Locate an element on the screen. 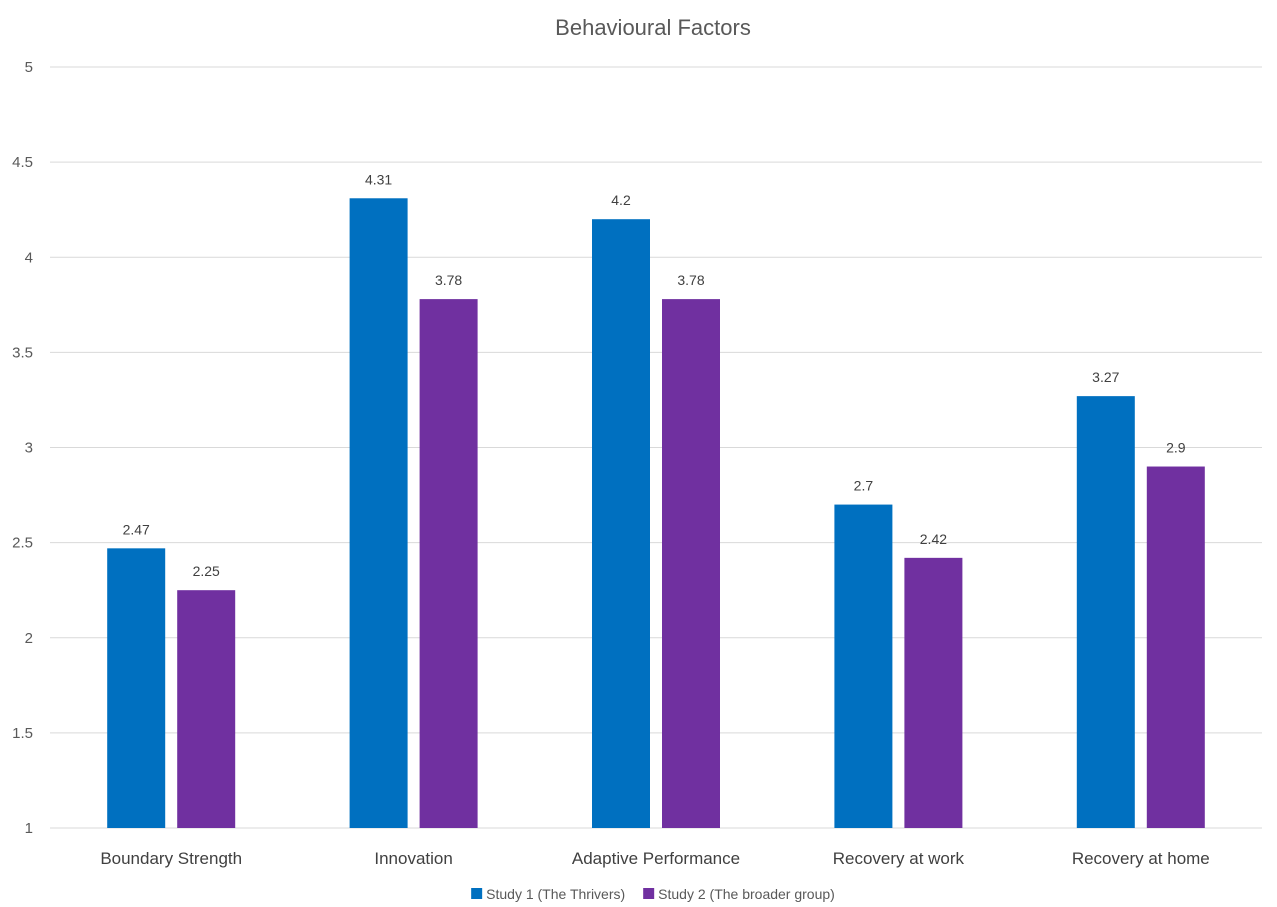 The height and width of the screenshot is (907, 1277). y-tick-label: 1 is located at coordinates (29, 828).